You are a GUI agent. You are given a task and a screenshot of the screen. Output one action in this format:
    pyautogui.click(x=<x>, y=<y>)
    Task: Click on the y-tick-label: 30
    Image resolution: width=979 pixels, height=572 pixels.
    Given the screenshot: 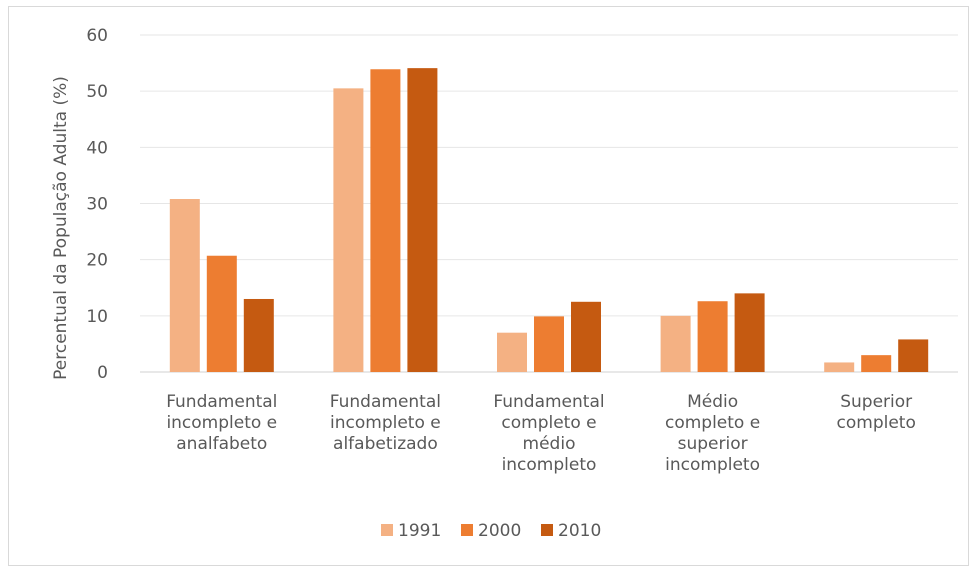 What is the action you would take?
    pyautogui.click(x=97, y=205)
    